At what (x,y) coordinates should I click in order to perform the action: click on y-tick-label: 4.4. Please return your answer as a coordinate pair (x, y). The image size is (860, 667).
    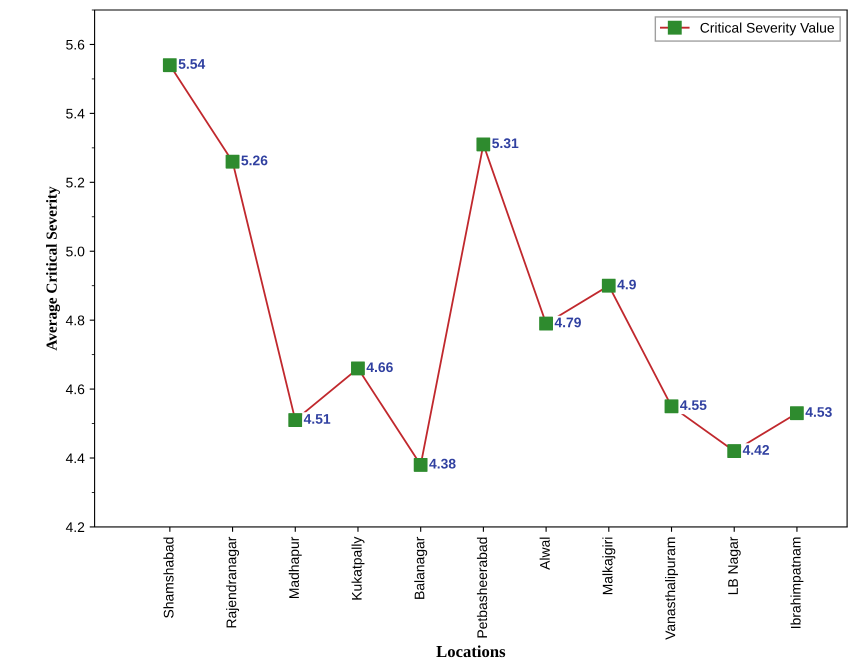
    Looking at the image, I should click on (75, 458).